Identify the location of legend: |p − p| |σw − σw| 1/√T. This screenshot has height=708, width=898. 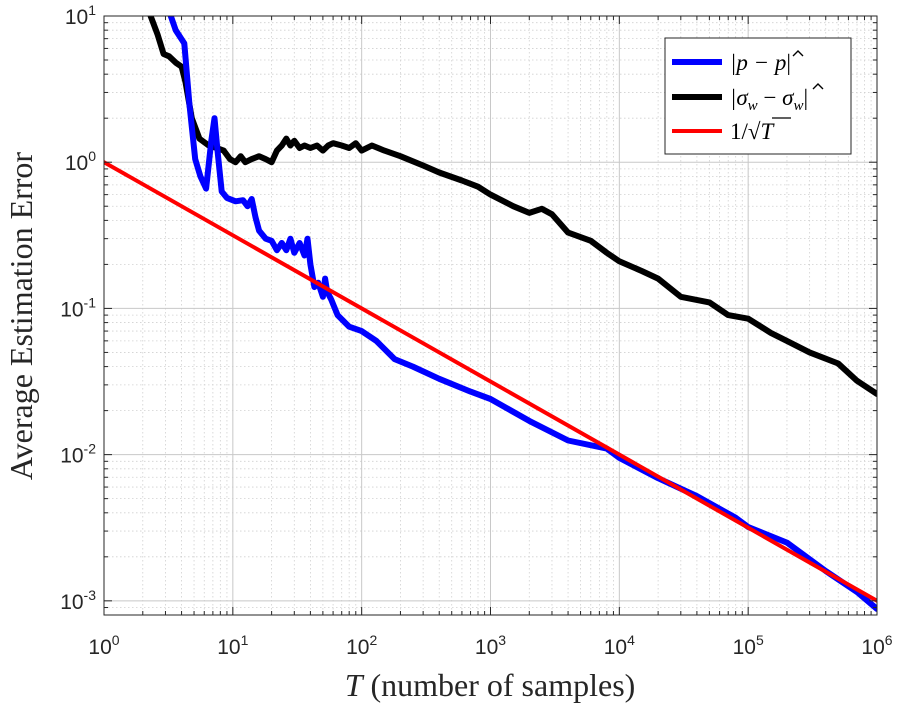
(758, 96).